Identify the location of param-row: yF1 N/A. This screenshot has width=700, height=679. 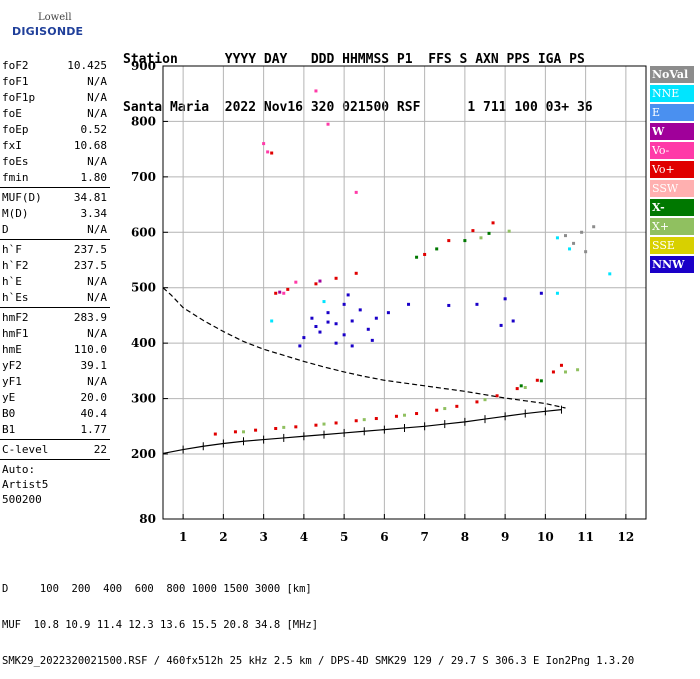
(55, 382).